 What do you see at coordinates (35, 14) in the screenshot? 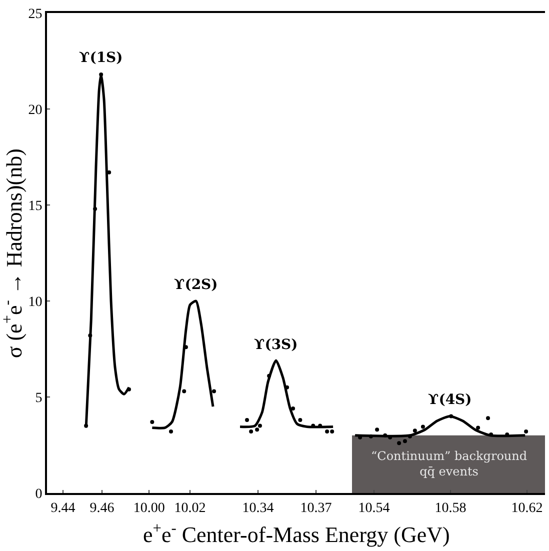
I see `y-tick-label: 25` at bounding box center [35, 14].